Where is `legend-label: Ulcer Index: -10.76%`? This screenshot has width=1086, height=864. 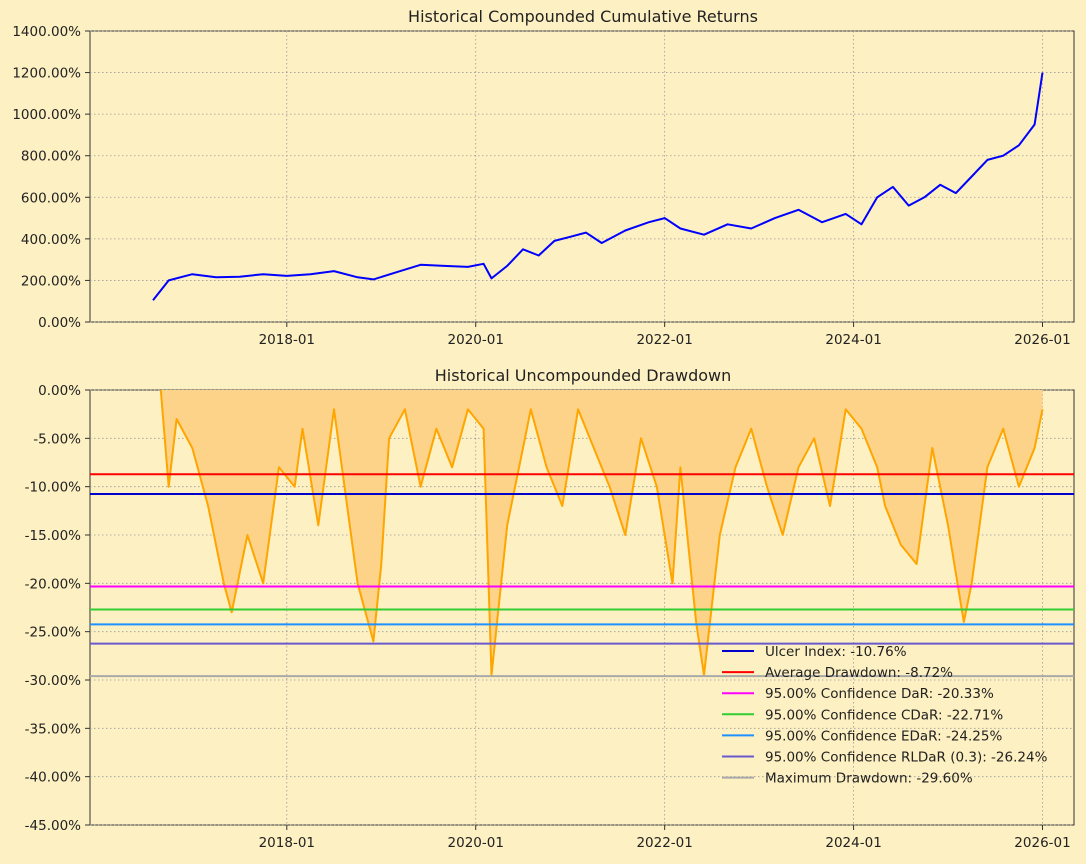 legend-label: Ulcer Index: -10.76% is located at coordinates (836, 652).